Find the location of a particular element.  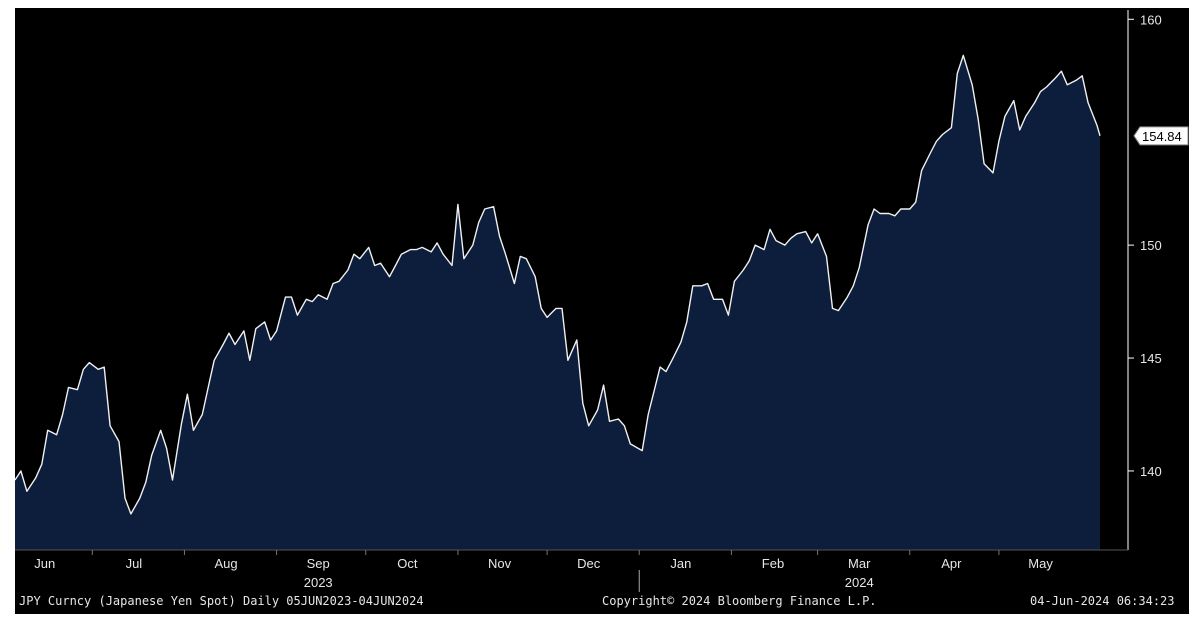

x-tick-label-apr: Apr is located at coordinates (951, 563).